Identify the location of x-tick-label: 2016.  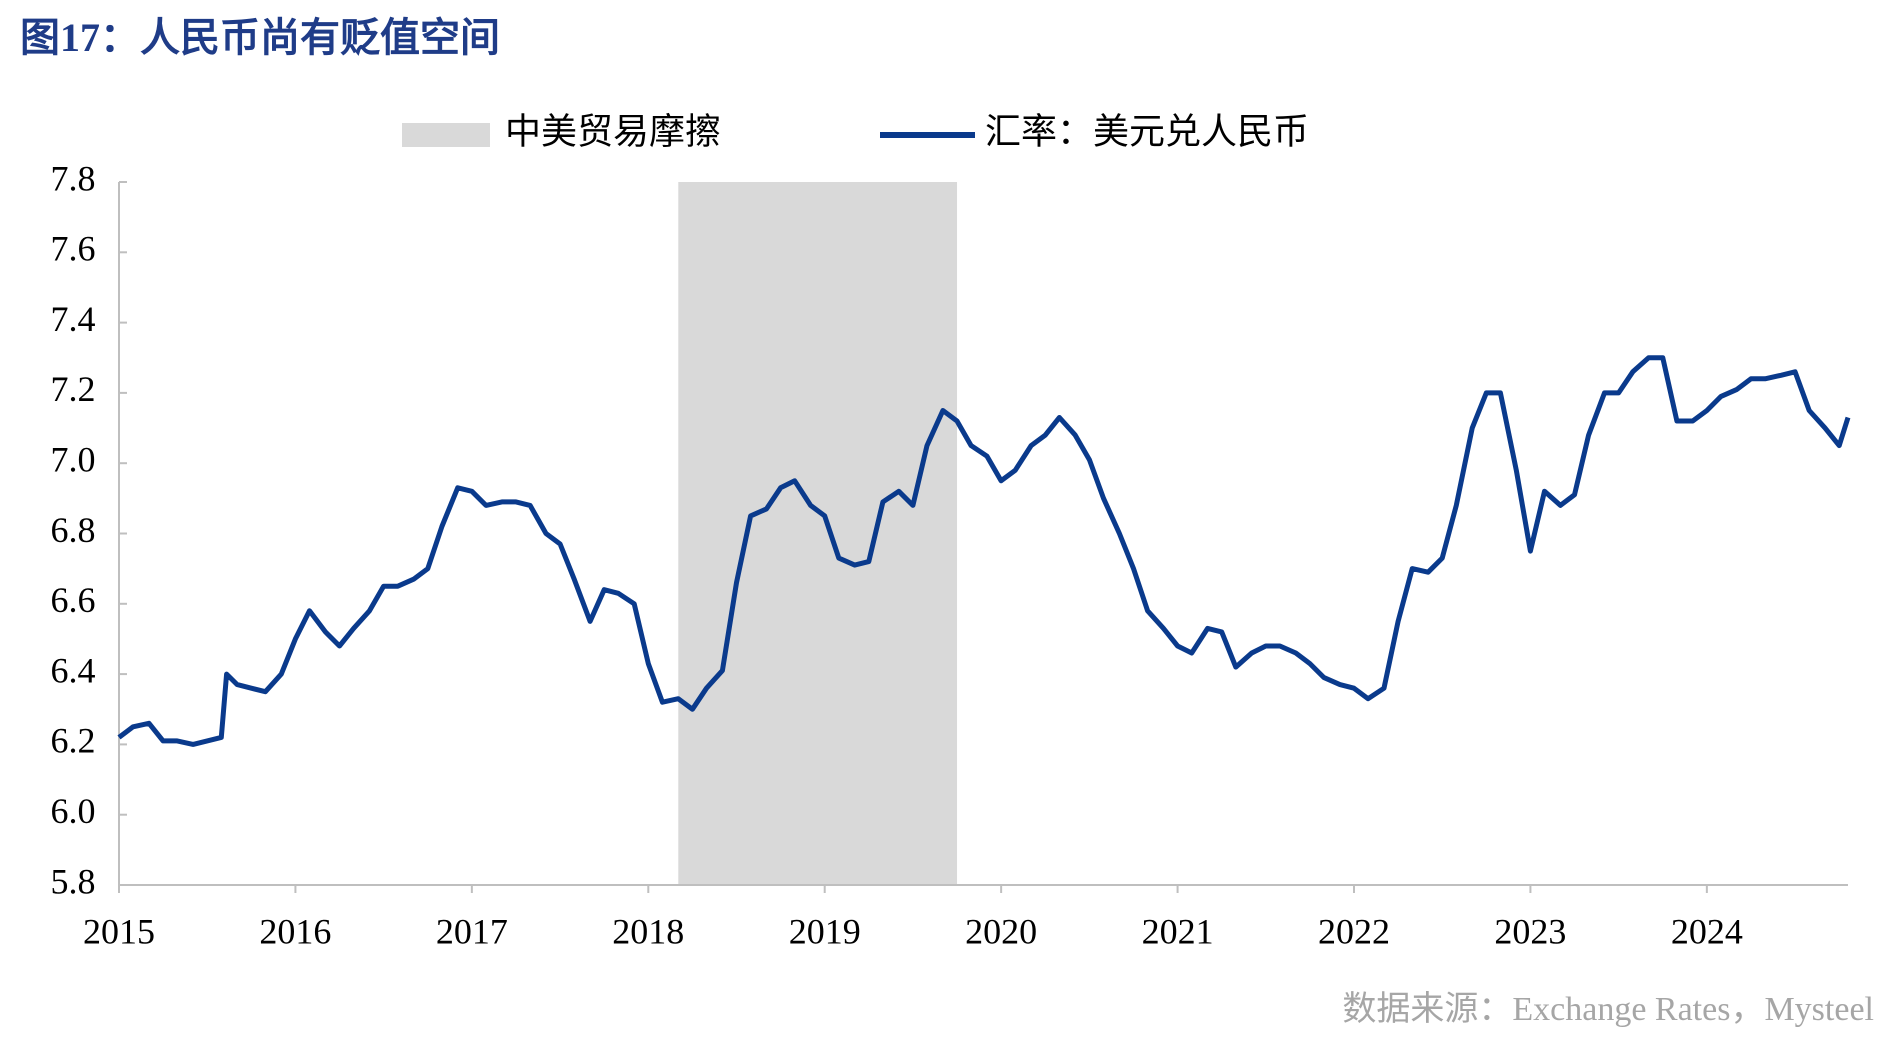
(295, 931).